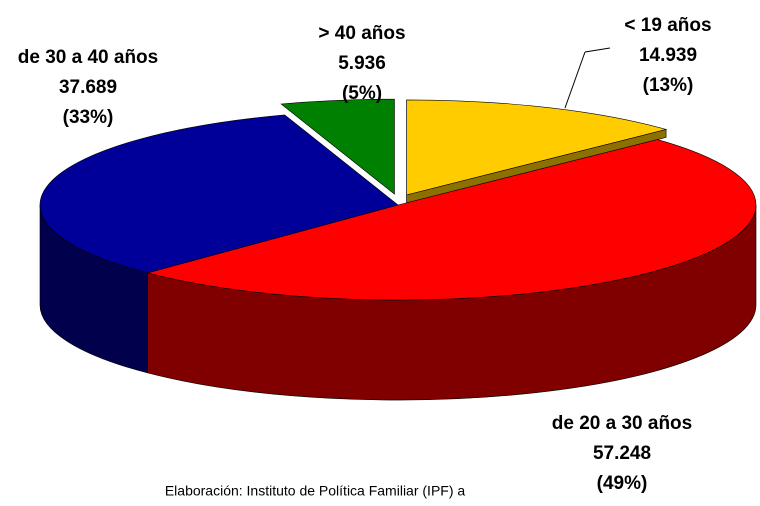 This screenshot has width=760, height=506. I want to click on percentage-label: (5%), so click(362, 93).